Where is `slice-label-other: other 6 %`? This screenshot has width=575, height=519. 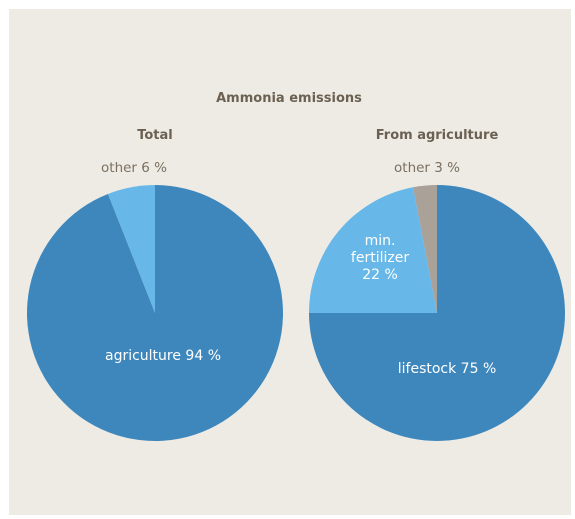 slice-label-other: other 6 % is located at coordinates (134, 168).